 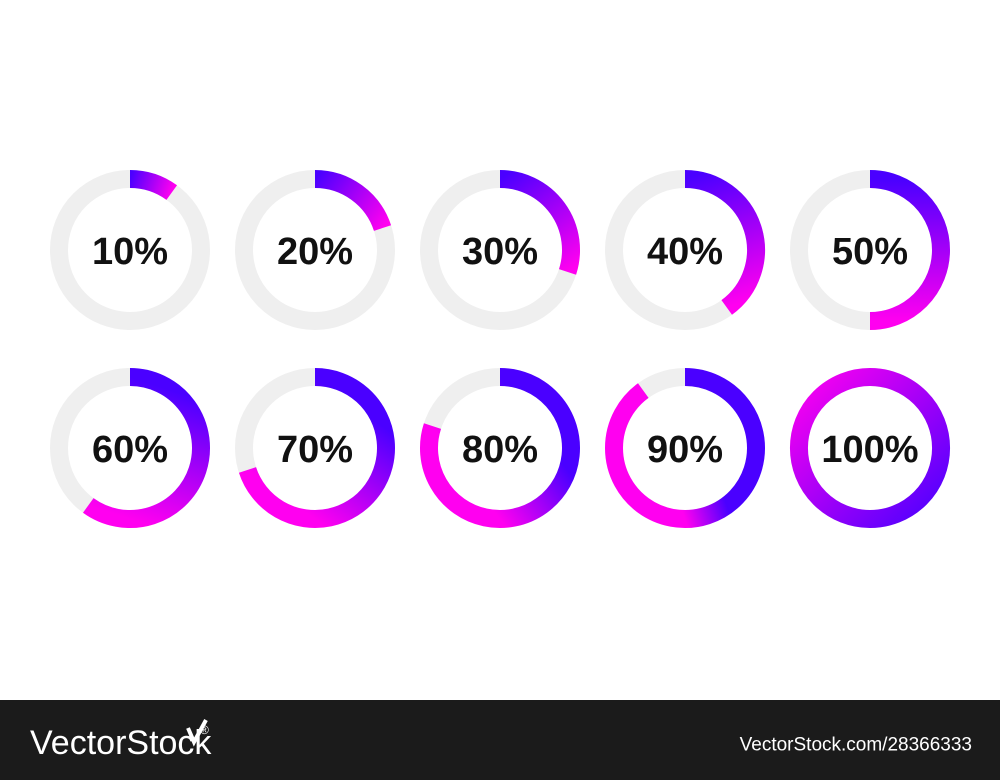 What do you see at coordinates (197, 733) in the screenshot?
I see `footer-logo` at bounding box center [197, 733].